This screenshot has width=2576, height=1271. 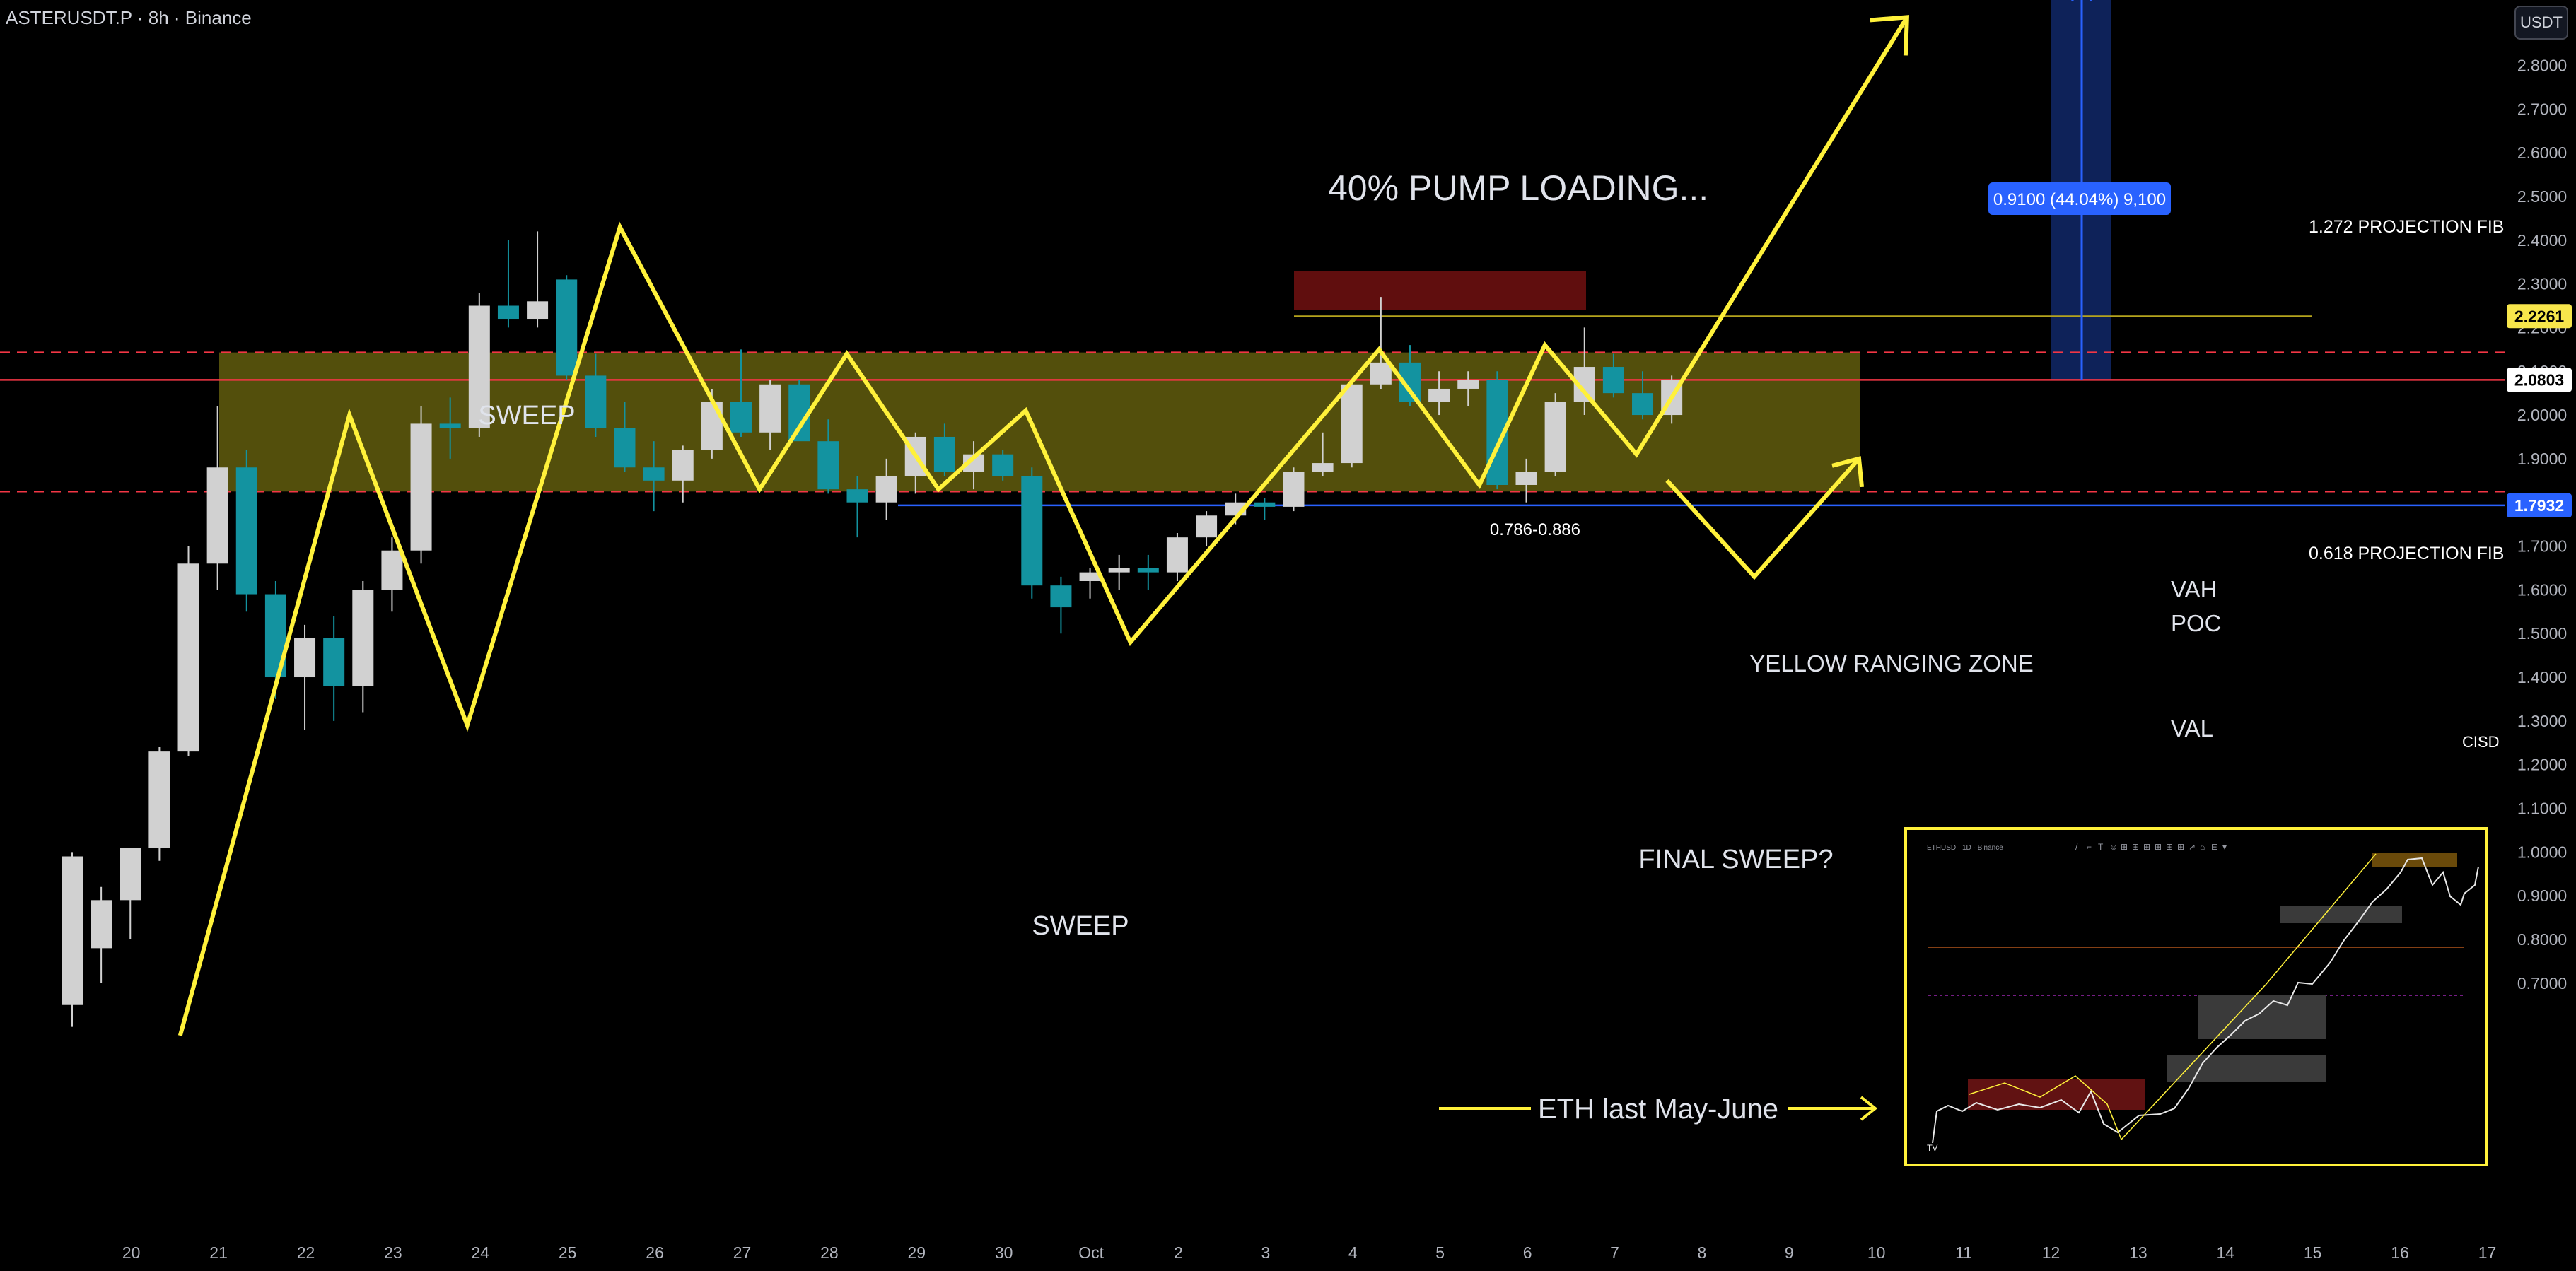 I want to click on time-tick-label: 7, so click(x=1614, y=1252).